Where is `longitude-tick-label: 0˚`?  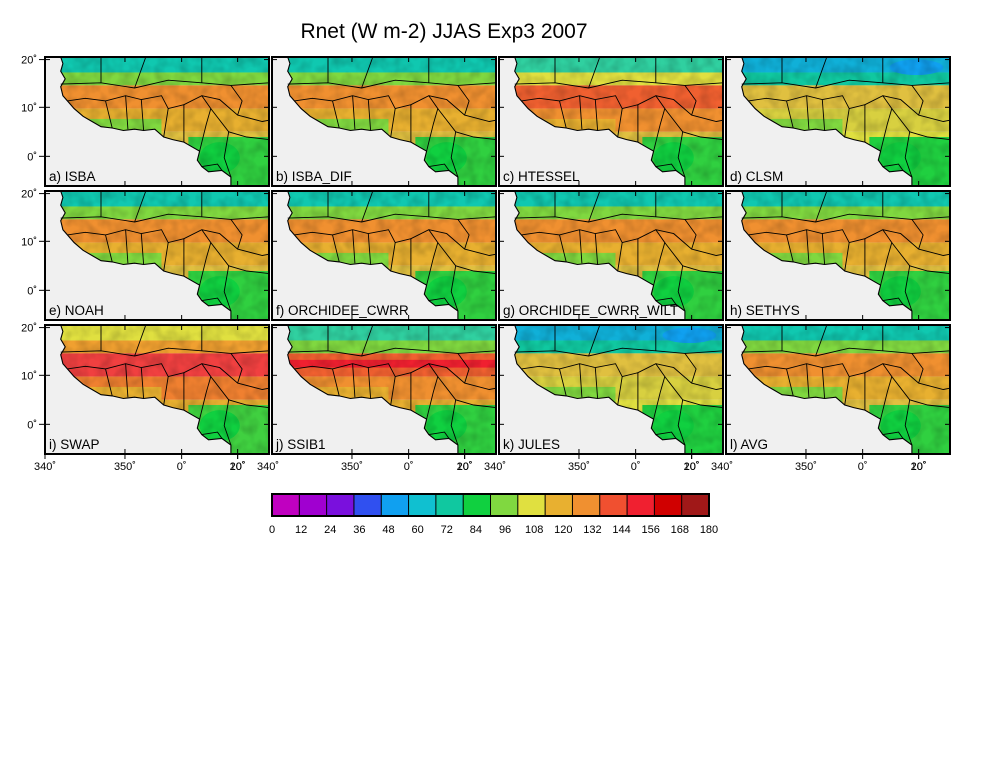 longitude-tick-label: 0˚ is located at coordinates (182, 467).